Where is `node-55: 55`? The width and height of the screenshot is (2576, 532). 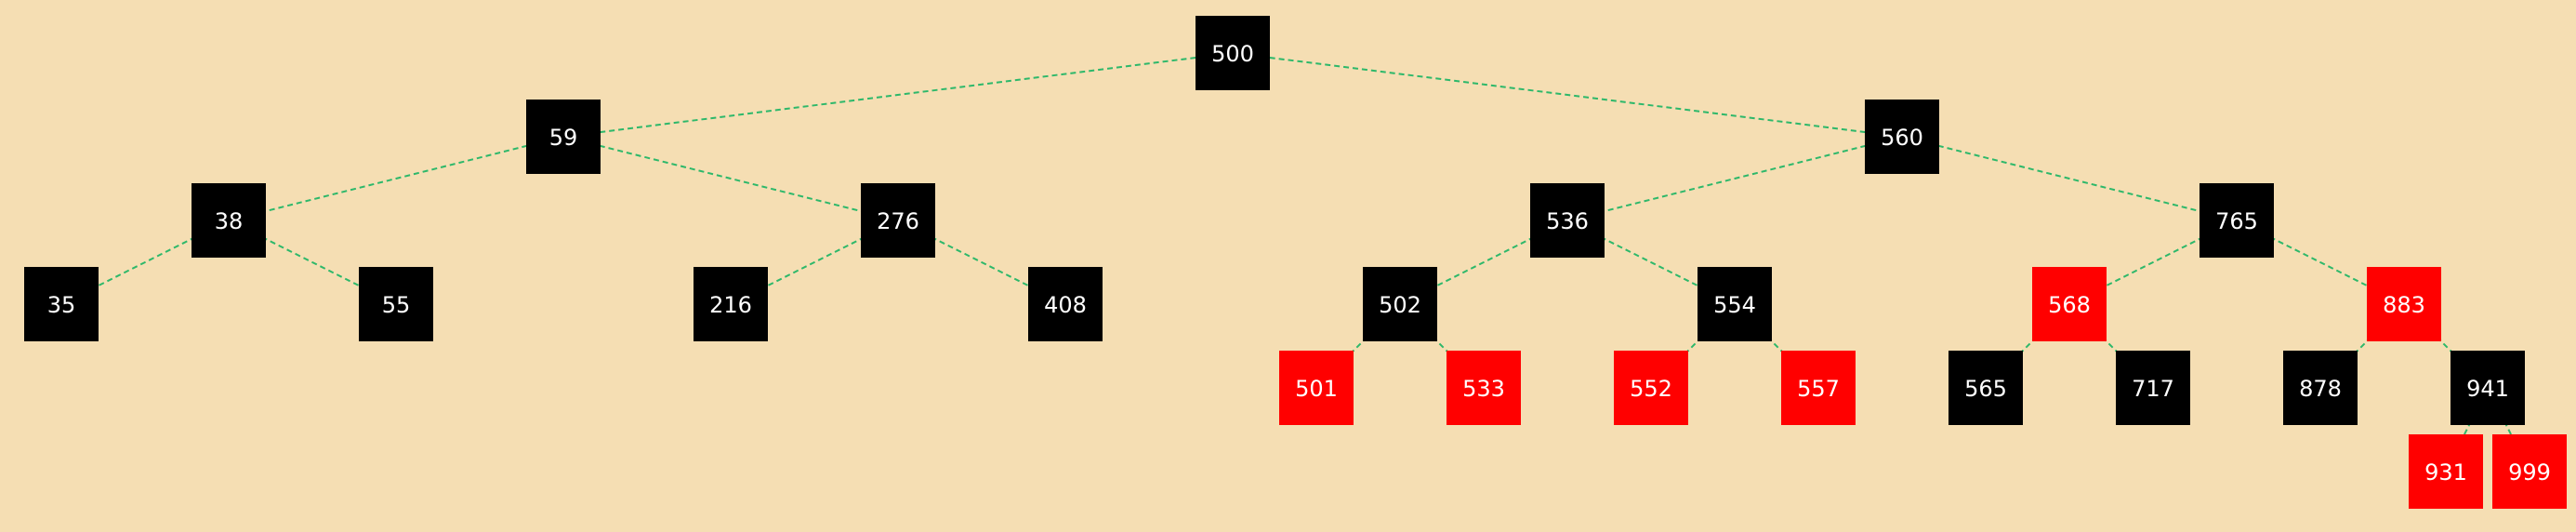
node-55: 55 is located at coordinates (396, 304).